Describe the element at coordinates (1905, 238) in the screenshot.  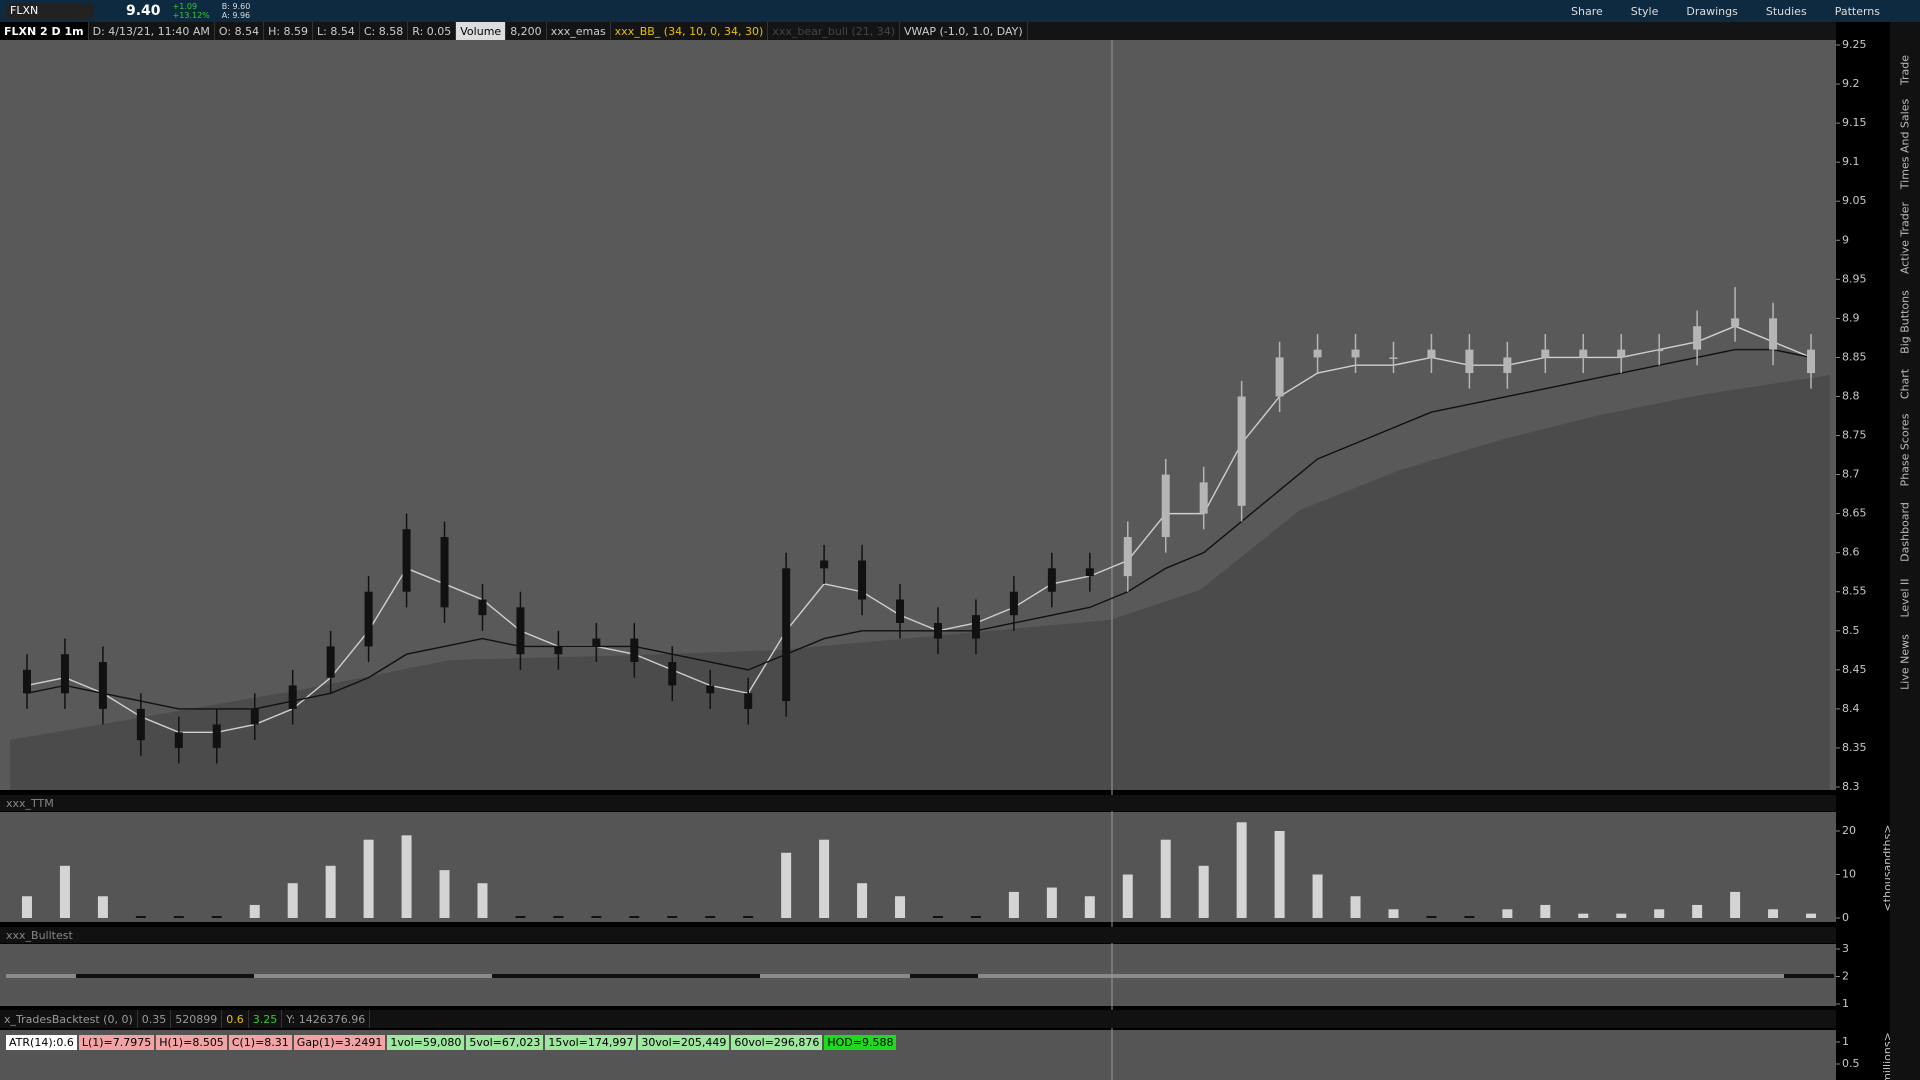
I see `side-tab: Active Trader` at that location.